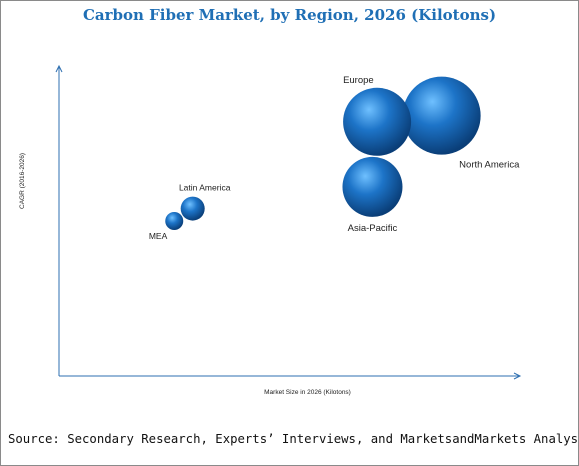 The height and width of the screenshot is (466, 579). Describe the element at coordinates (377, 121) in the screenshot. I see `bubble-europe` at that location.